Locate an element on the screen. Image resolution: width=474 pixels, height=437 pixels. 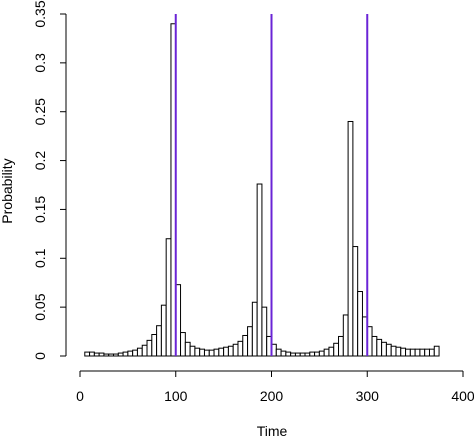
y-tick-label: 0.15 is located at coordinates (40, 209).